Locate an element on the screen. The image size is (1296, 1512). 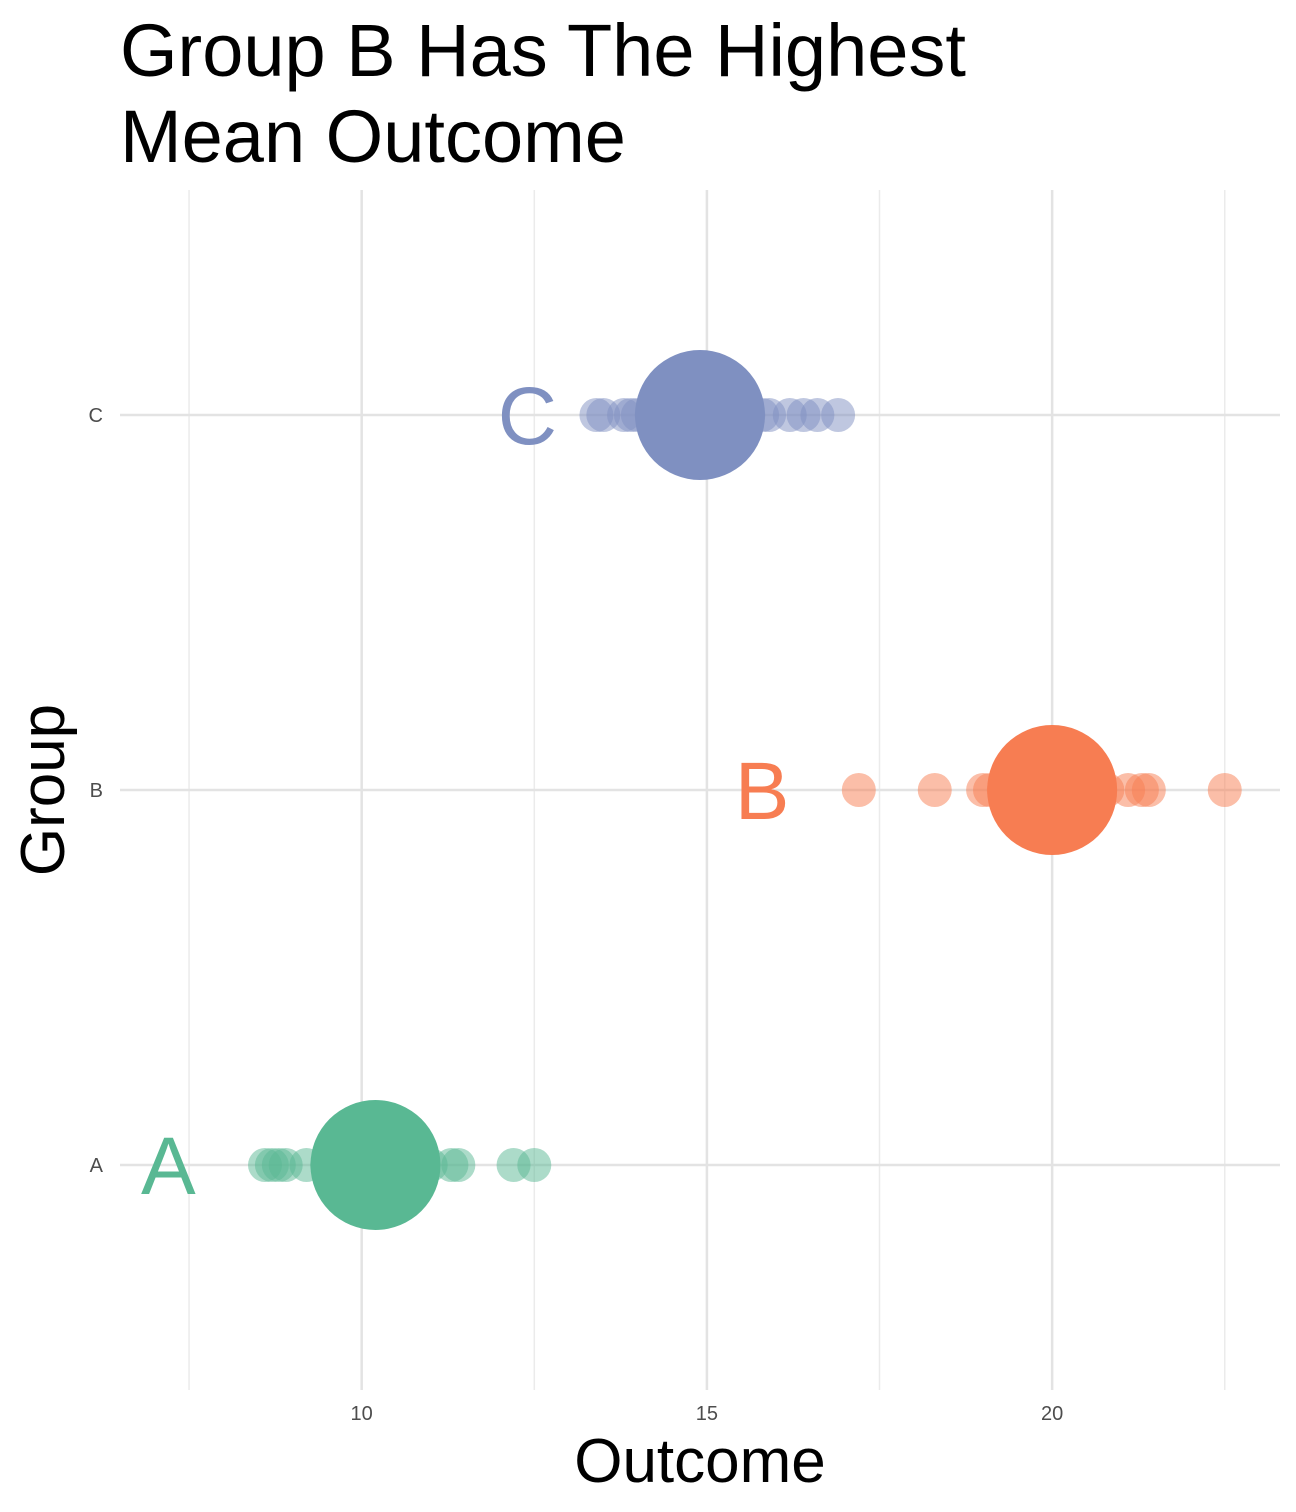
y-tick-label: B is located at coordinates (96, 791).